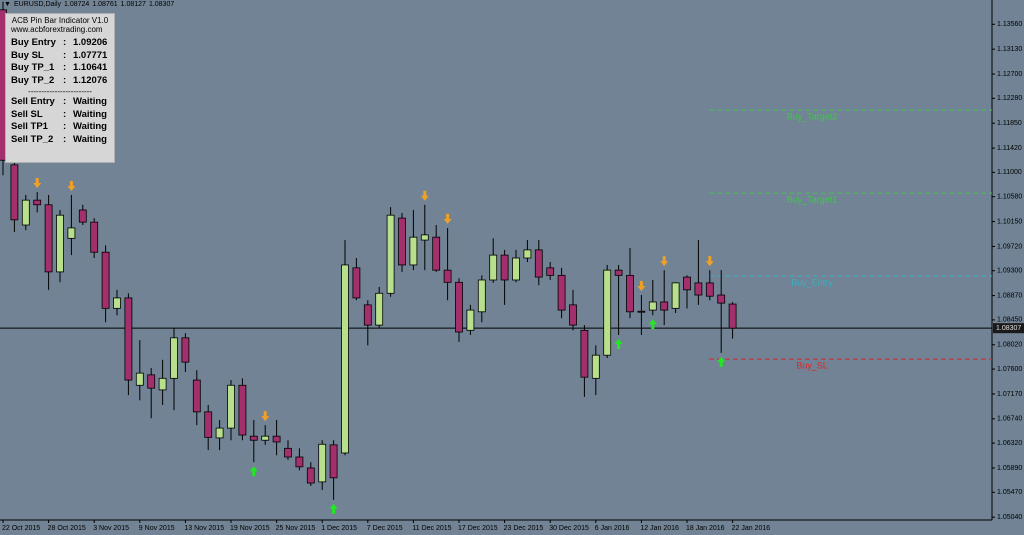 This screenshot has width=1024, height=535. Describe the element at coordinates (133, 4) in the screenshot. I see `last-low: 1.08127` at that location.